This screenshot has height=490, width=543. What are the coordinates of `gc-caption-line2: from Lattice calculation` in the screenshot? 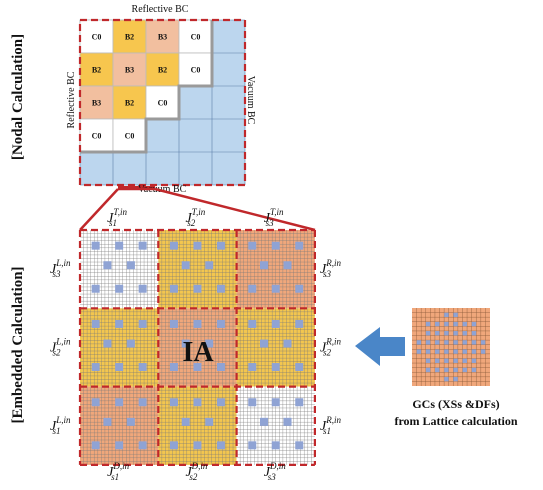 It's located at (455, 421).